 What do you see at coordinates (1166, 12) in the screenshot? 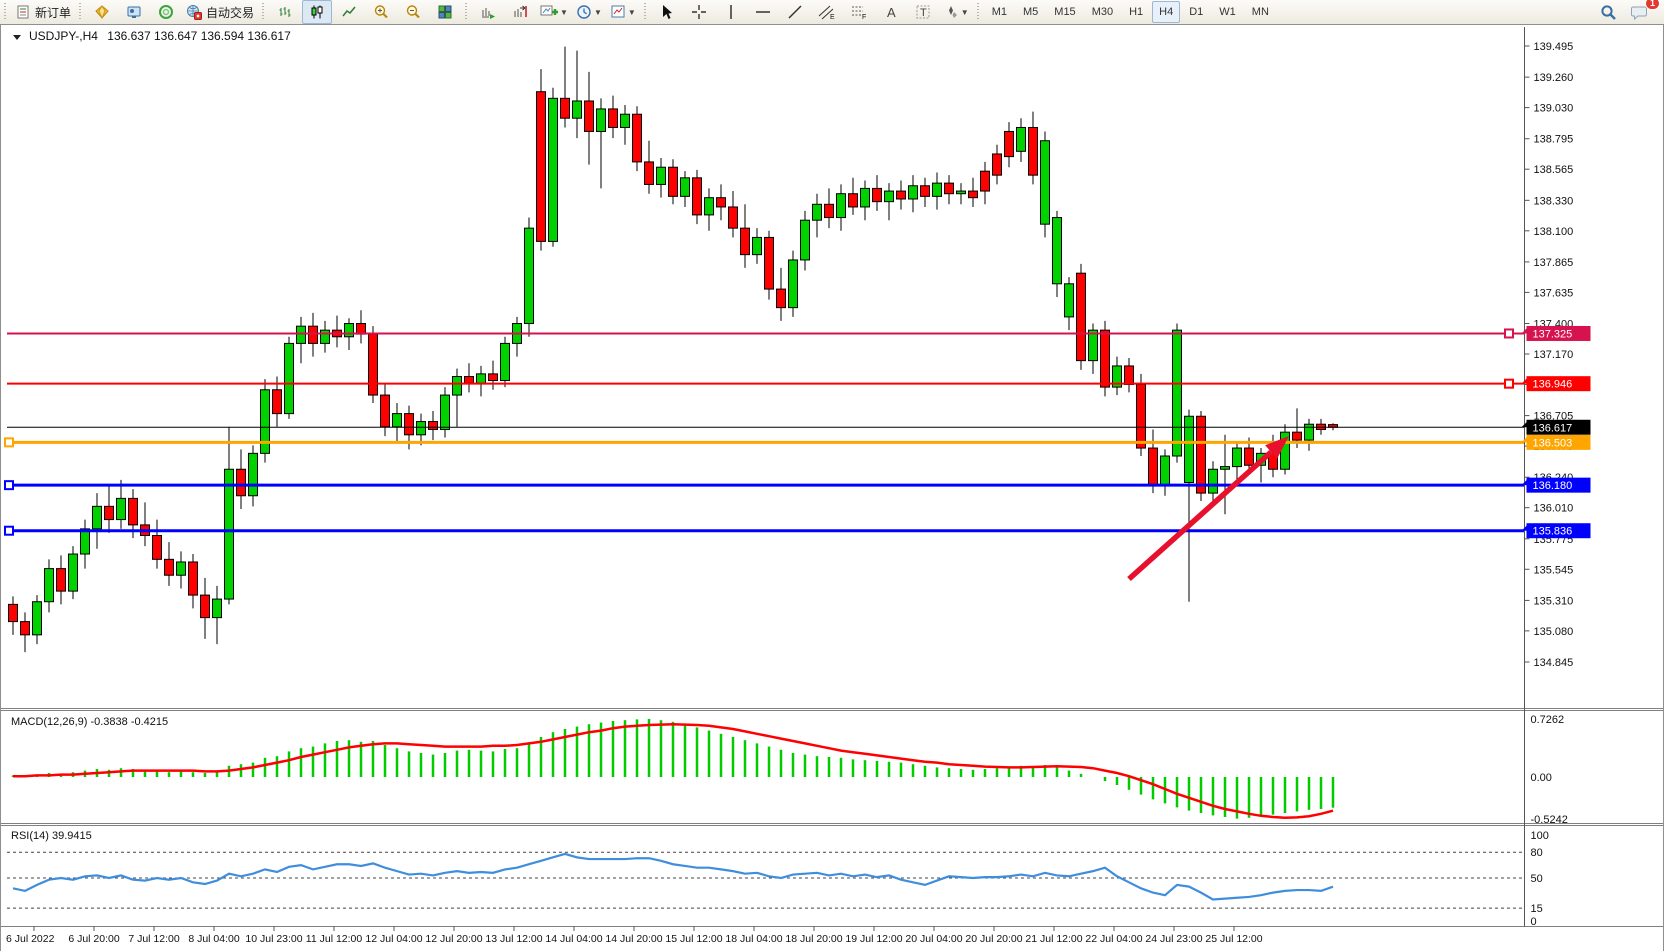
I see `timeframe-h4-button: H4` at bounding box center [1166, 12].